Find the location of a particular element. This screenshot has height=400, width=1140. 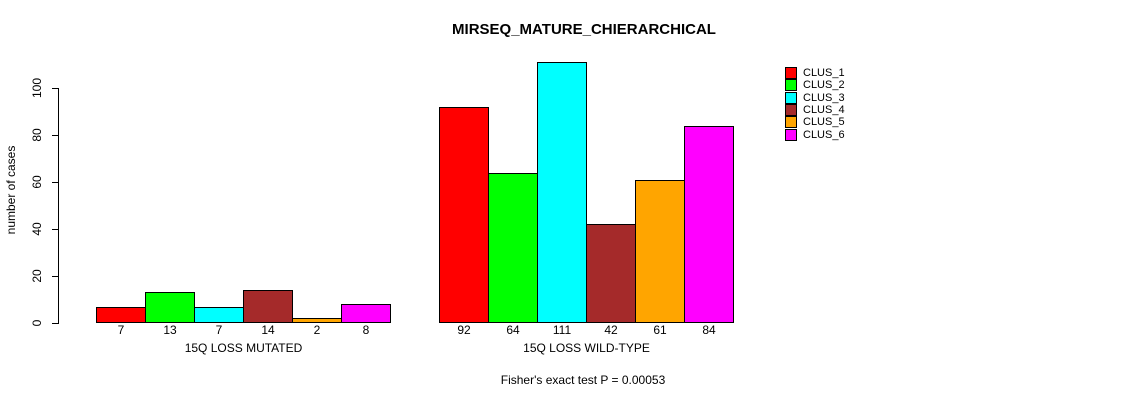

legend-label-clus_5: CLUS_5 is located at coordinates (824, 122).